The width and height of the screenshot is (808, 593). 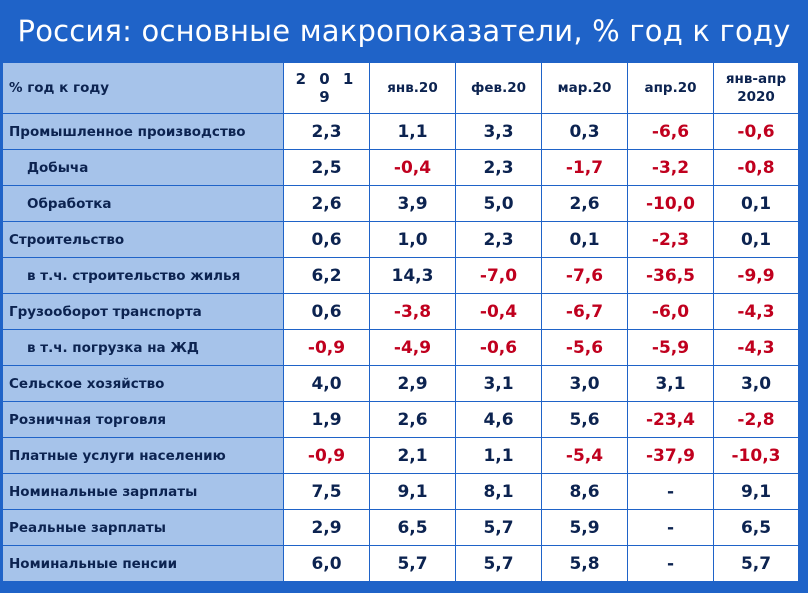 I want to click on row-label: Строительство, so click(x=143, y=239).